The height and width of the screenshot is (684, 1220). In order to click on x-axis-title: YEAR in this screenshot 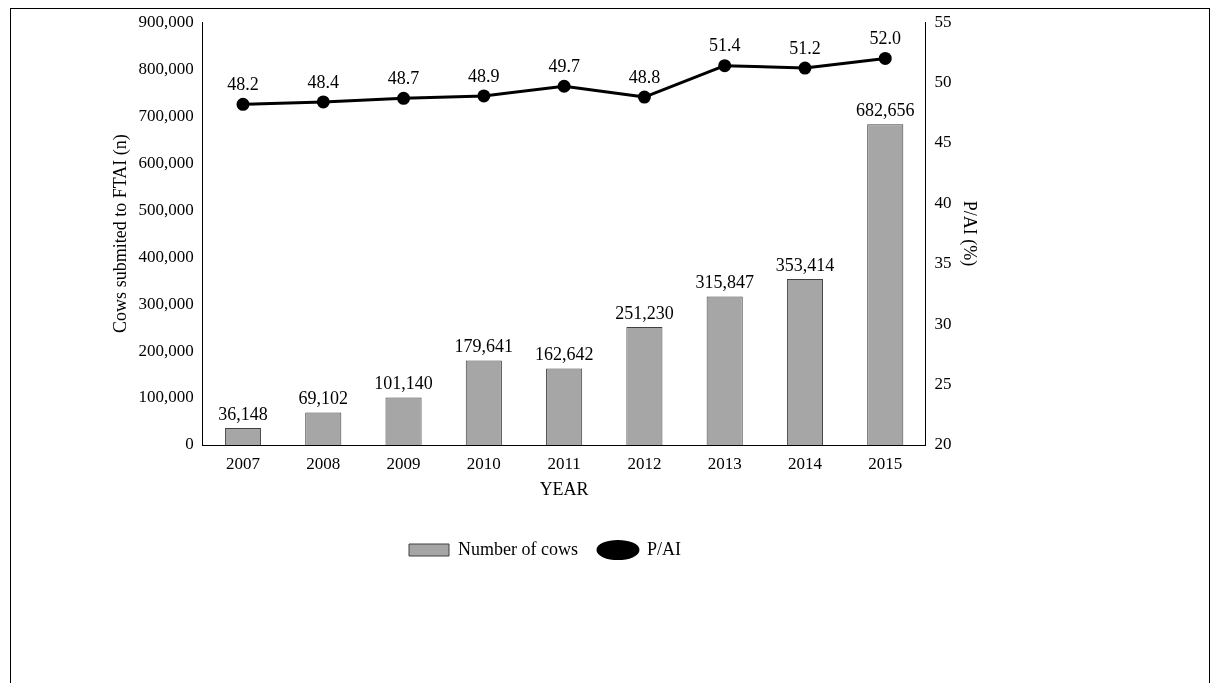, I will do `click(564, 488)`.